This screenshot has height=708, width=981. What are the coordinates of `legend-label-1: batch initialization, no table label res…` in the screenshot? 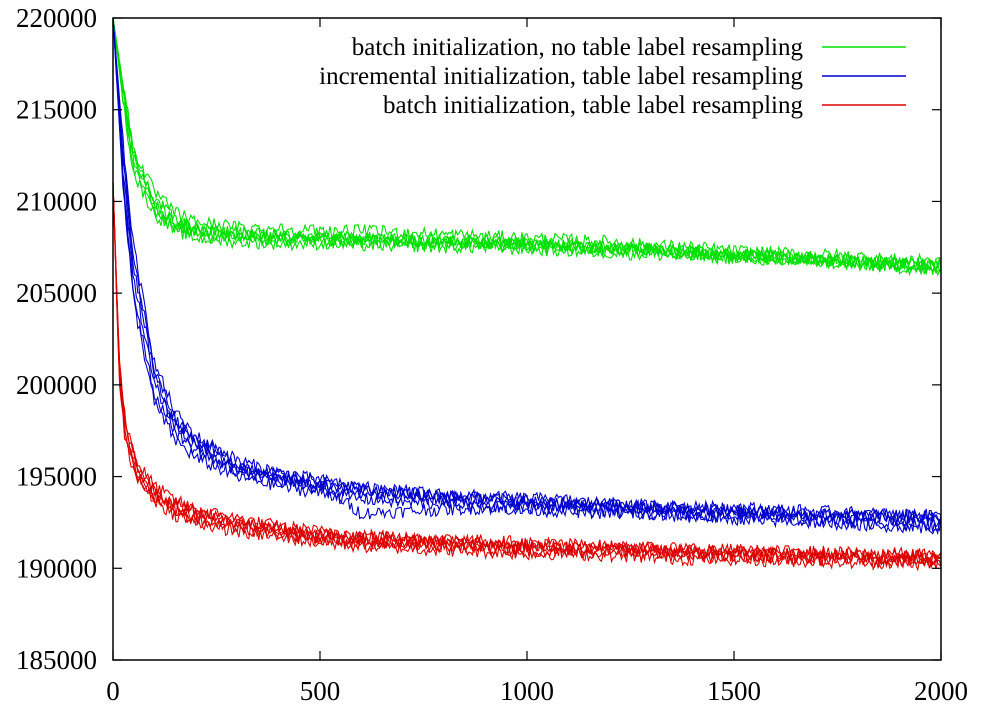 It's located at (578, 47).